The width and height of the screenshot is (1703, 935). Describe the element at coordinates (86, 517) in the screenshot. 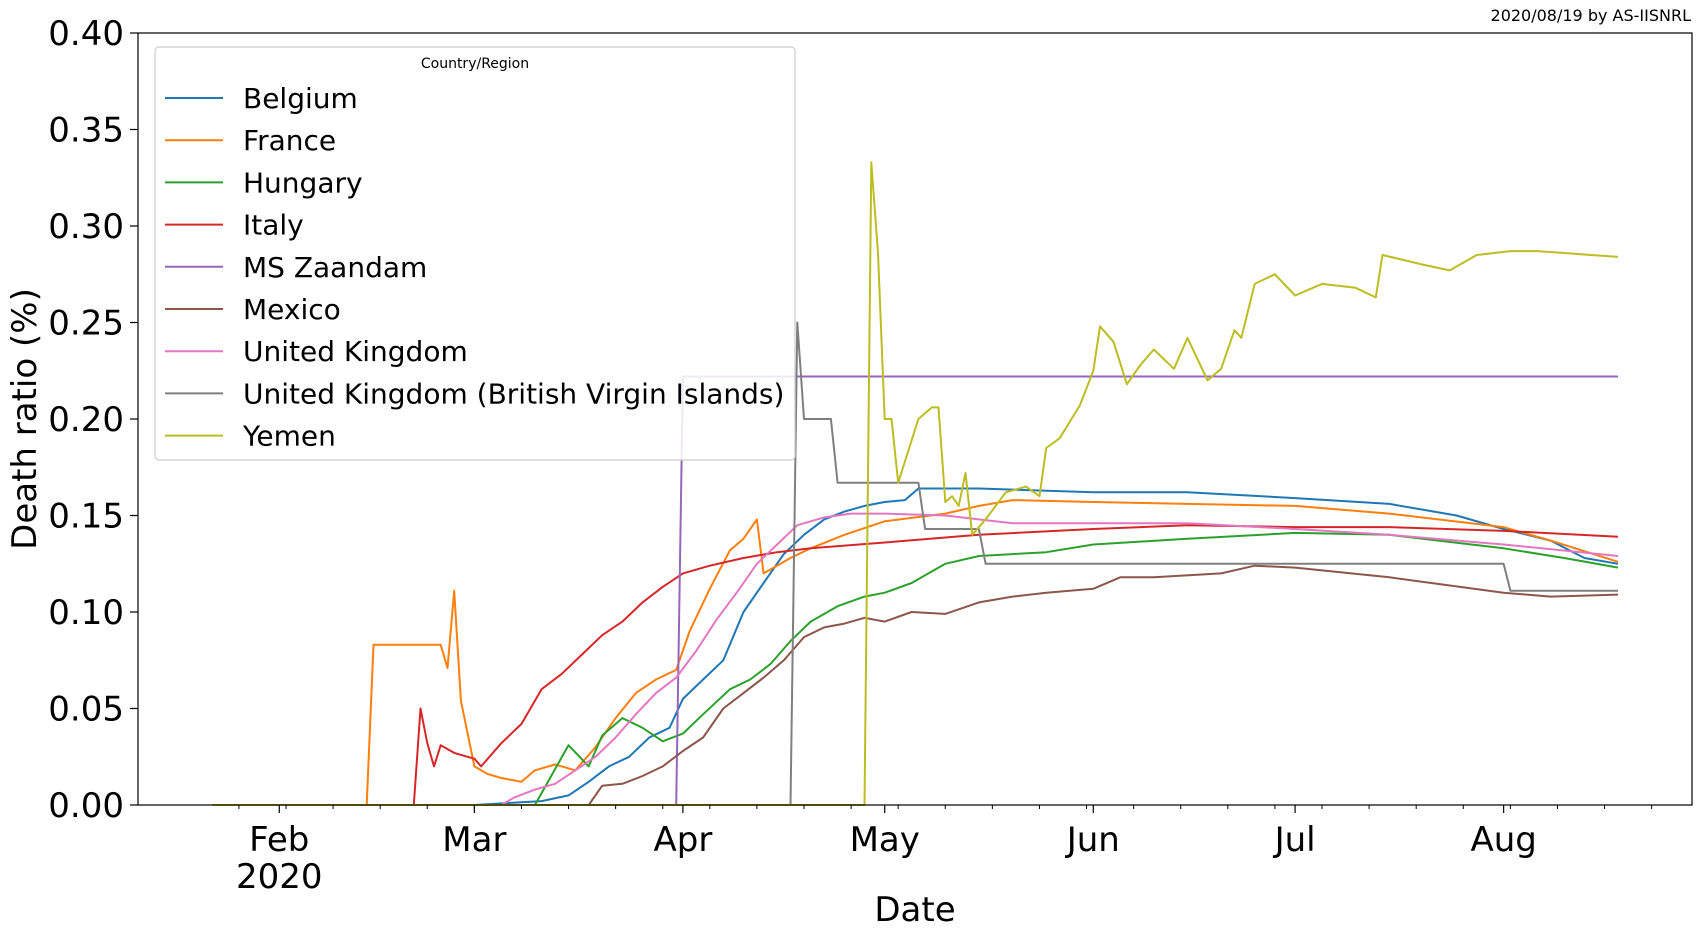

I see `y-tick-label: 0.15` at that location.